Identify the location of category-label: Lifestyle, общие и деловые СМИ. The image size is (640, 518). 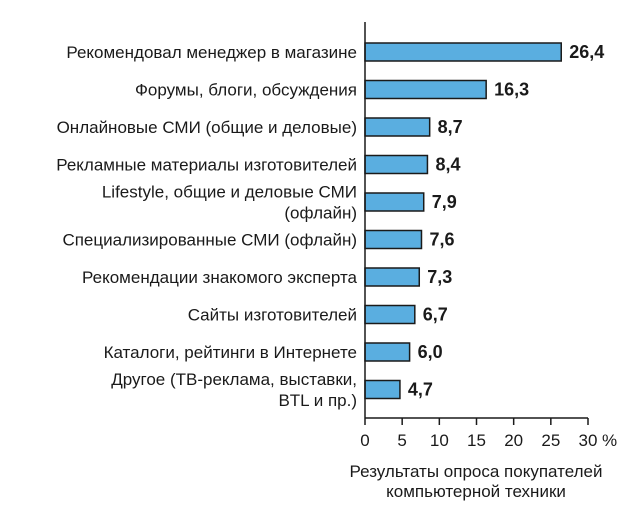
(229, 192).